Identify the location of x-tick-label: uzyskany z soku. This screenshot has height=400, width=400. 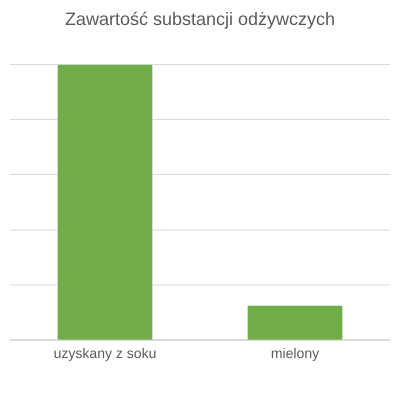
(105, 352).